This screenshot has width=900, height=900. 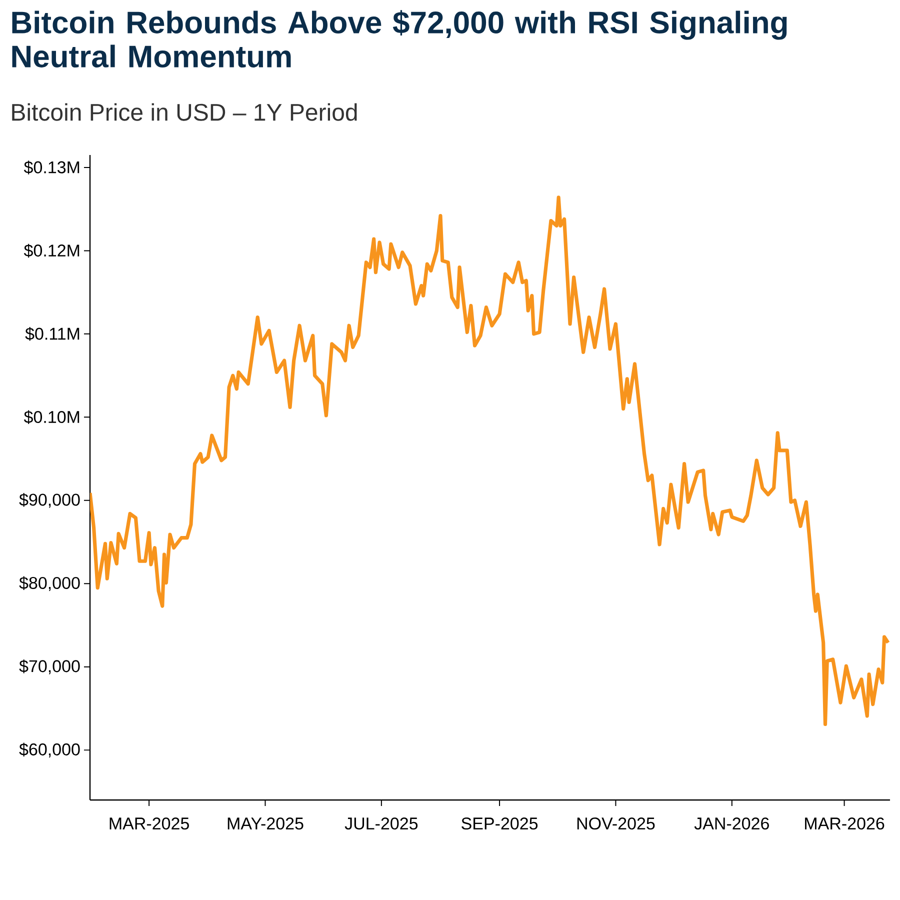 I want to click on chart-title: Bitcoin Rebounds Above $72,000 with RSI Signaling Neutral Momentum, so click(x=399, y=39).